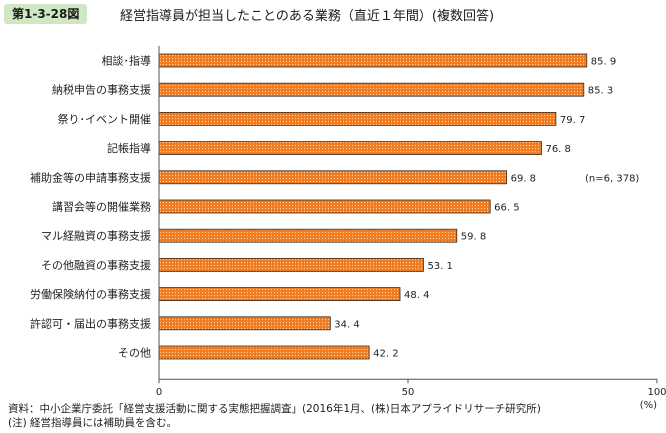  I want to click on sample-size-note: (n=6, 378), so click(612, 178).